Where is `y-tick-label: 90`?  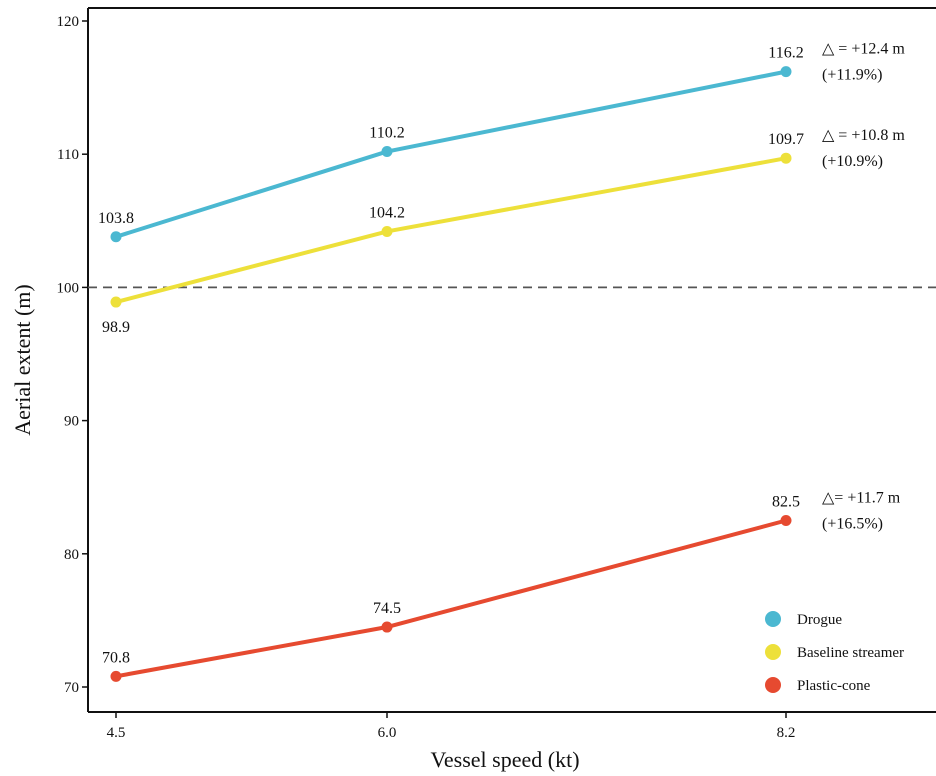
y-tick-label: 90 is located at coordinates (71, 422).